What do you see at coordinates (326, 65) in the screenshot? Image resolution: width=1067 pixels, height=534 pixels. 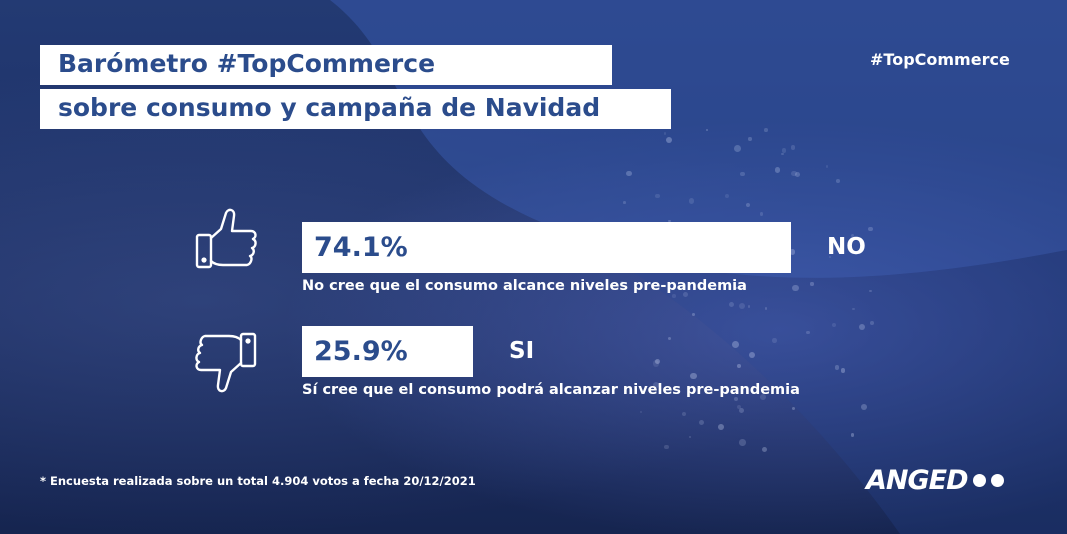 I see `title-line-1: Barómetro #TopCommerce` at bounding box center [326, 65].